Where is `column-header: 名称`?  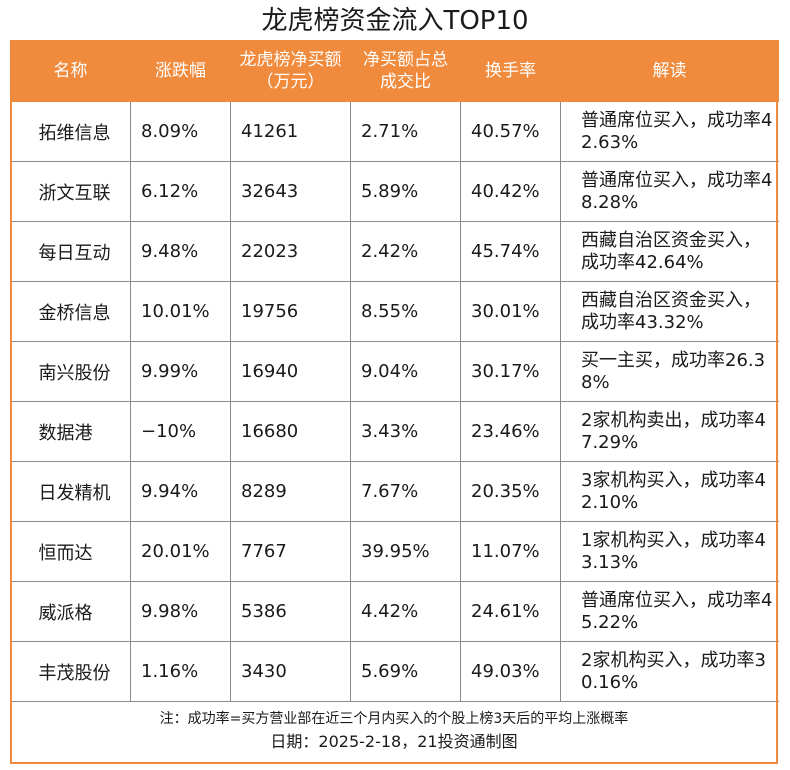 column-header: 名称 is located at coordinates (70, 71).